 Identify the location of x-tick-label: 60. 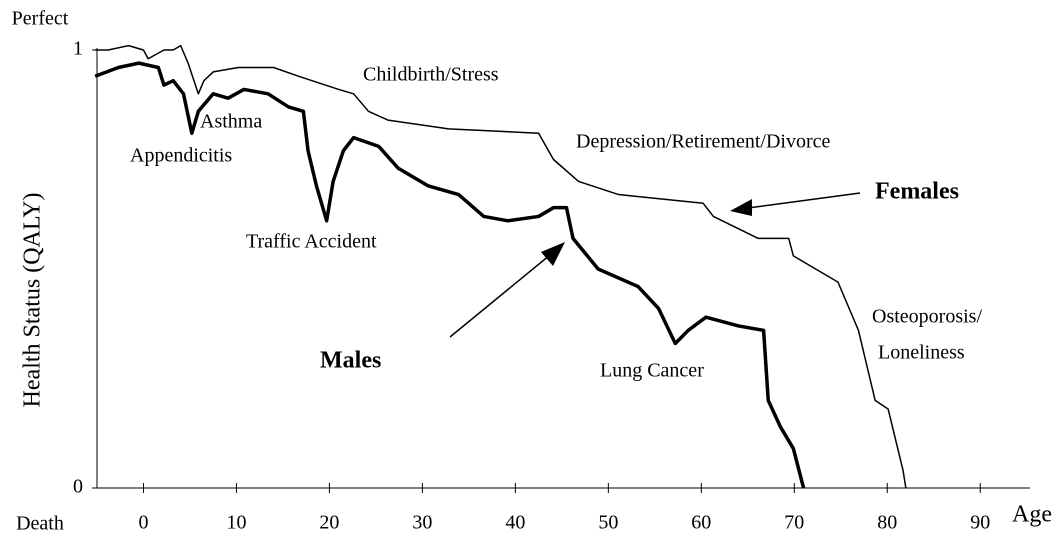
(701, 523).